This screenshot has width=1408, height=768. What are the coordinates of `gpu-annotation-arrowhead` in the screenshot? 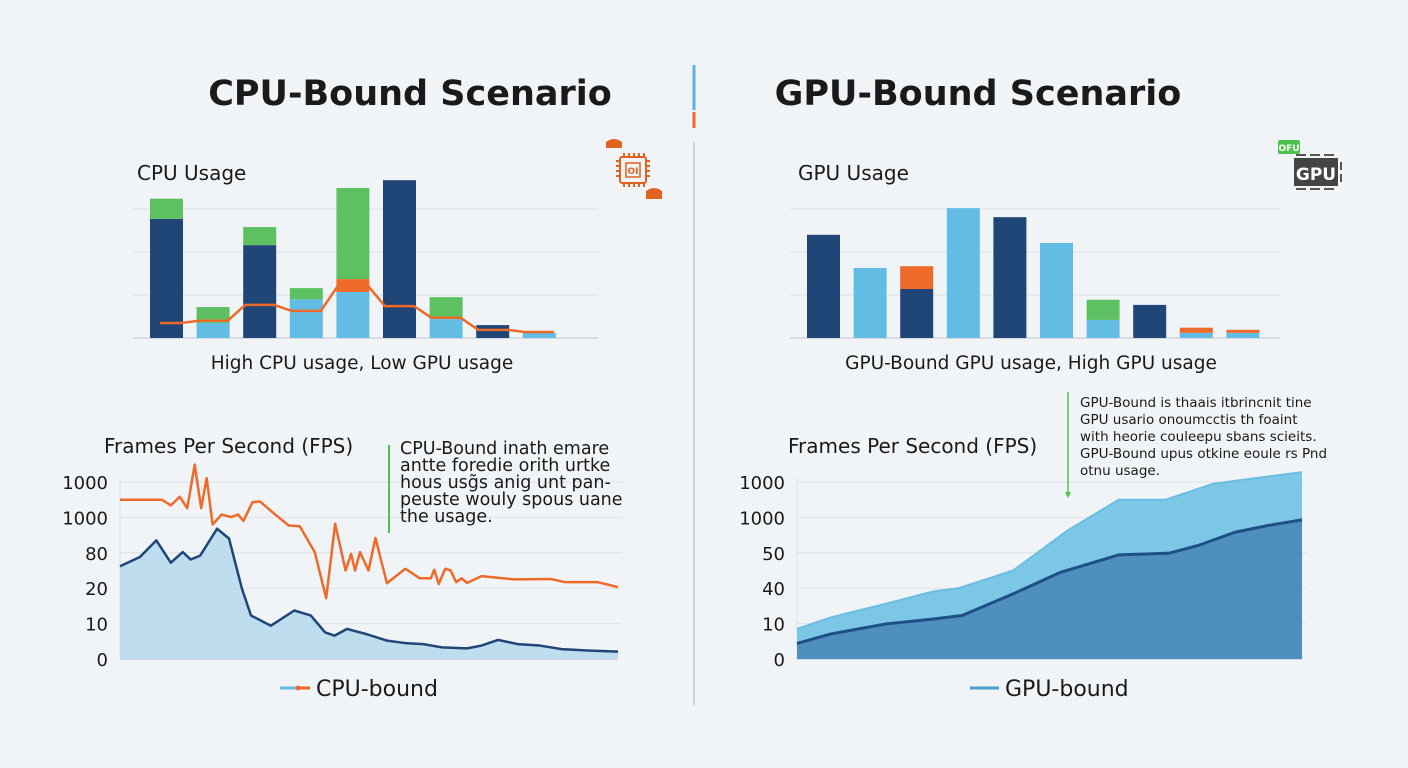 It's located at (1068, 495).